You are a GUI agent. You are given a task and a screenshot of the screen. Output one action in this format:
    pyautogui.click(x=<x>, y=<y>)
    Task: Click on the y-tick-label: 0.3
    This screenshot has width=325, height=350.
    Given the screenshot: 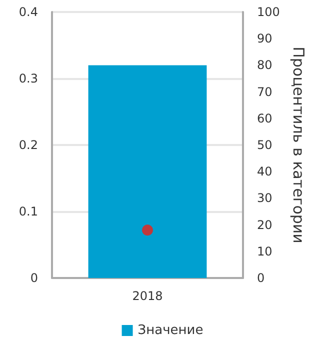 What is the action you would take?
    pyautogui.click(x=28, y=79)
    